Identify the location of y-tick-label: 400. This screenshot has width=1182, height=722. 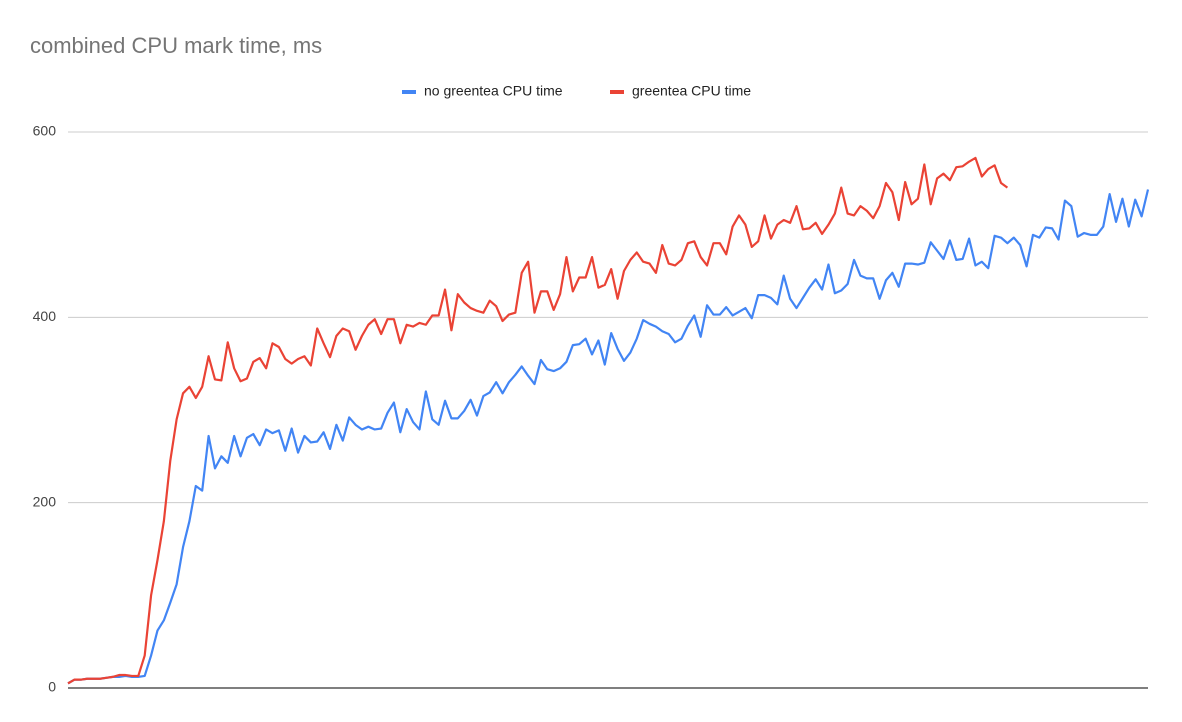
(45, 316).